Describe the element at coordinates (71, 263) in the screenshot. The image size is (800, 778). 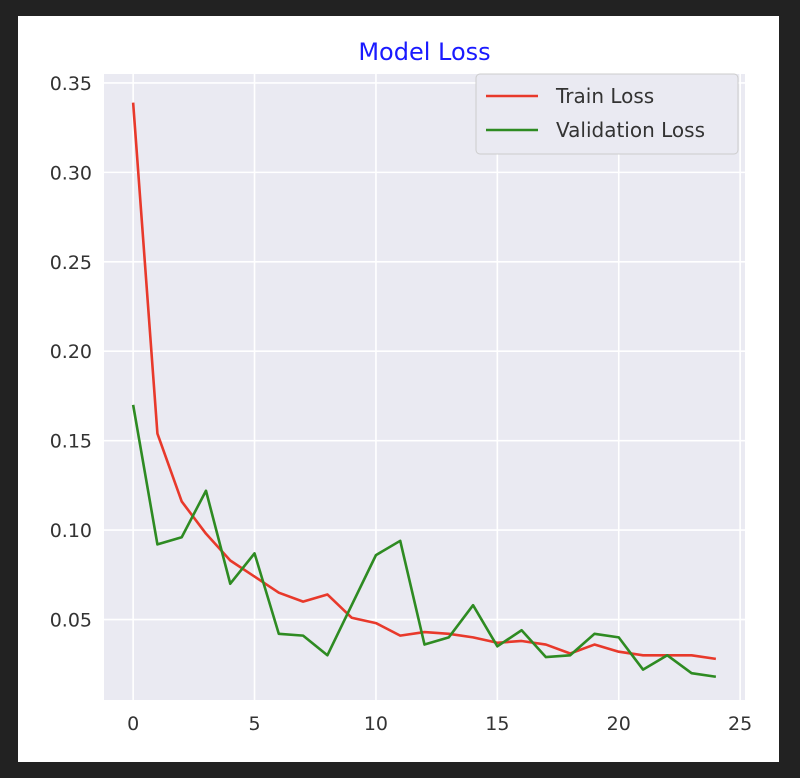
I see `y-tick-label: 0.25` at that location.